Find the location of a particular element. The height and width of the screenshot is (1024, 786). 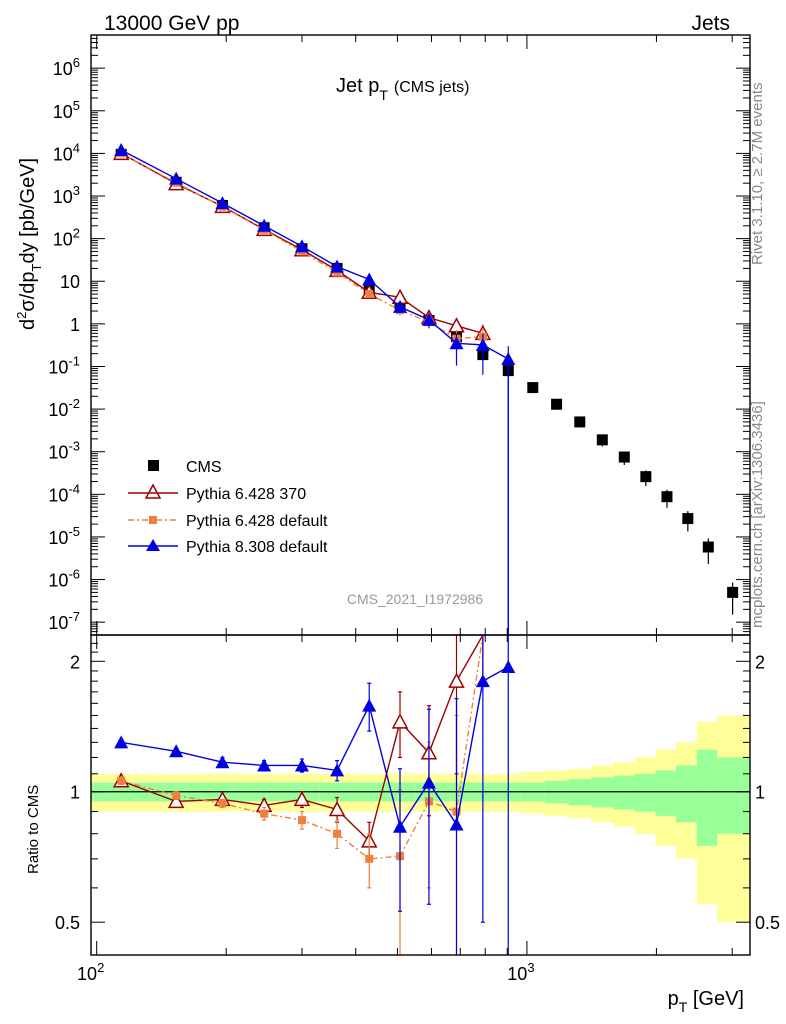

legend-entry-pythia8: Pythia 8.308 default is located at coordinates (228, 547).